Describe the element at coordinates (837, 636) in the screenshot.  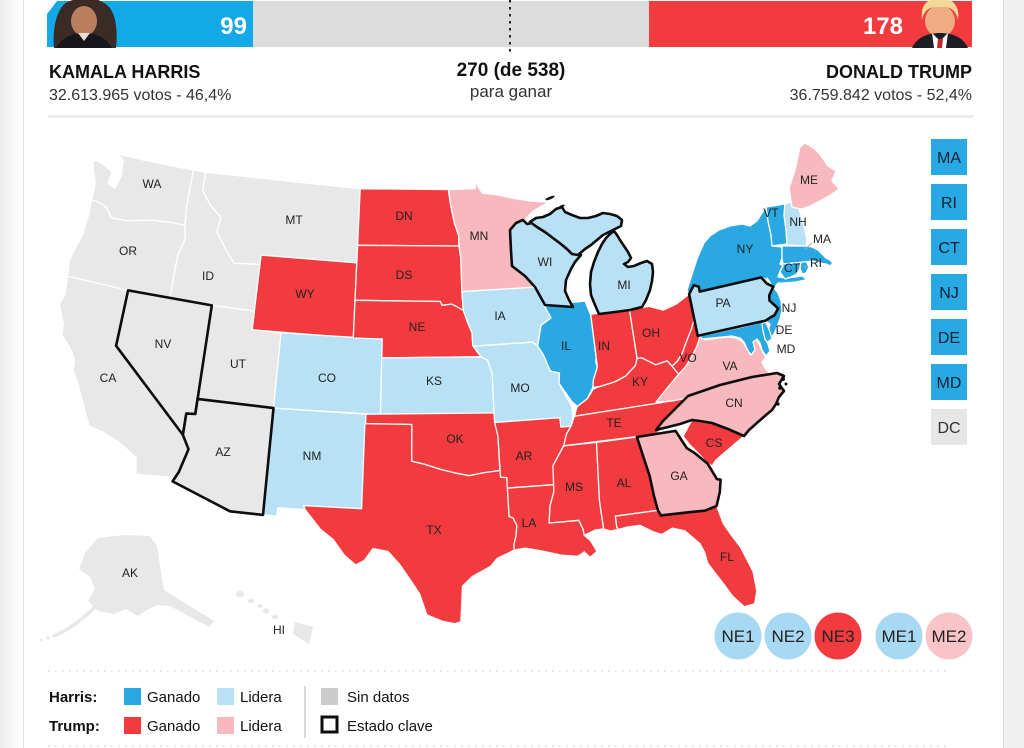
I see `svg-text: NE3` at that location.